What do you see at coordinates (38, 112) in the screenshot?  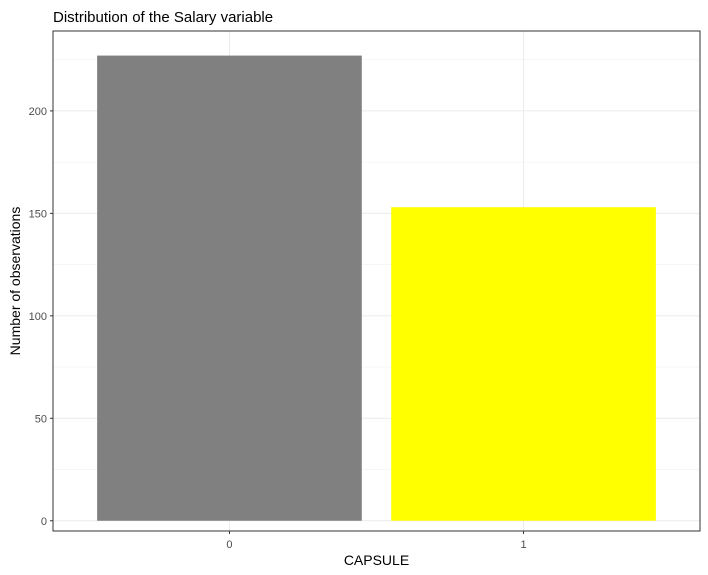 I see `y-tick-label: 200` at bounding box center [38, 112].